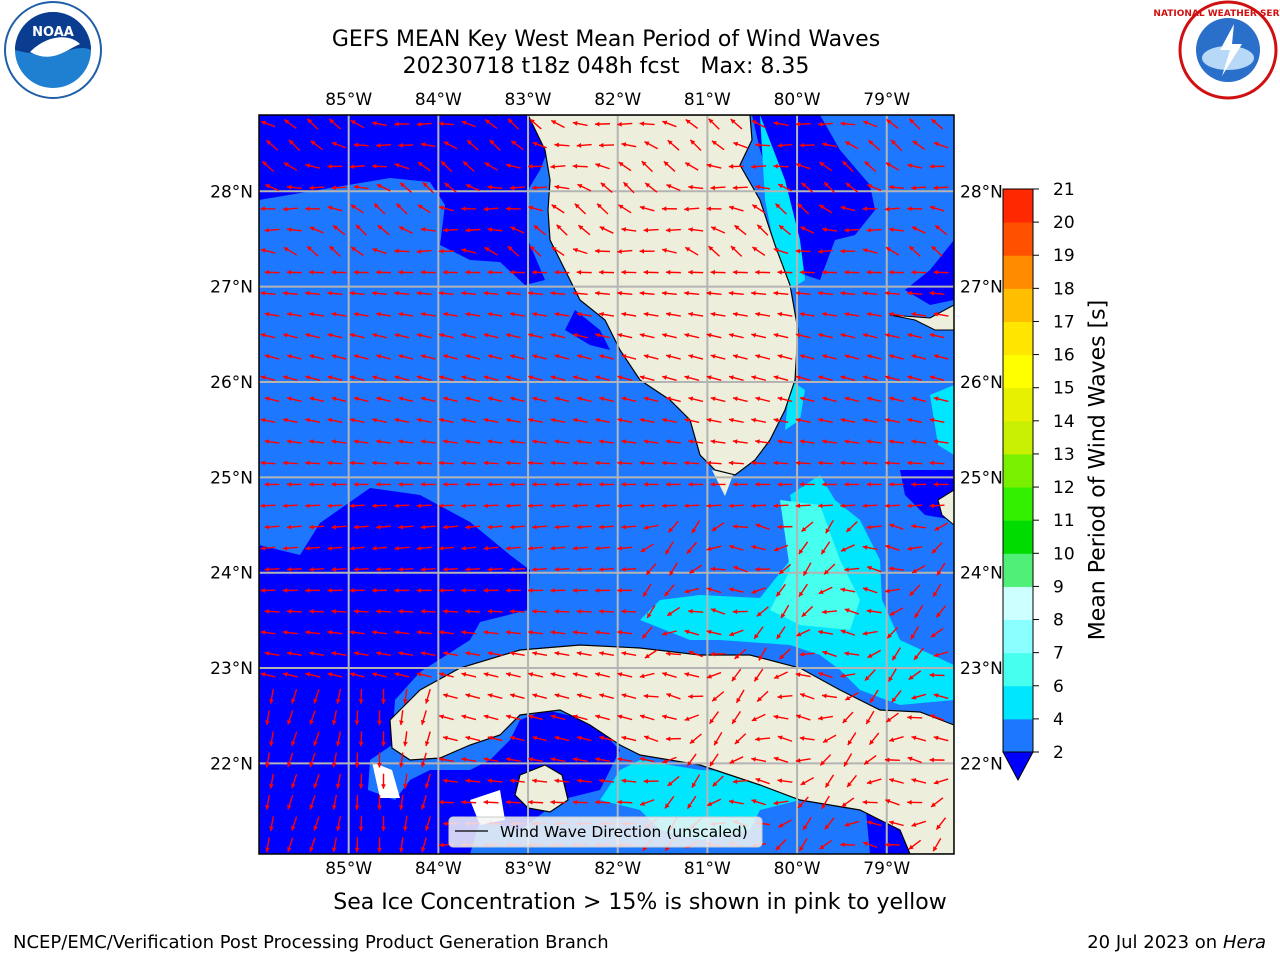 The height and width of the screenshot is (960, 1280). I want to click on svg-text: NOAA, so click(53, 32).